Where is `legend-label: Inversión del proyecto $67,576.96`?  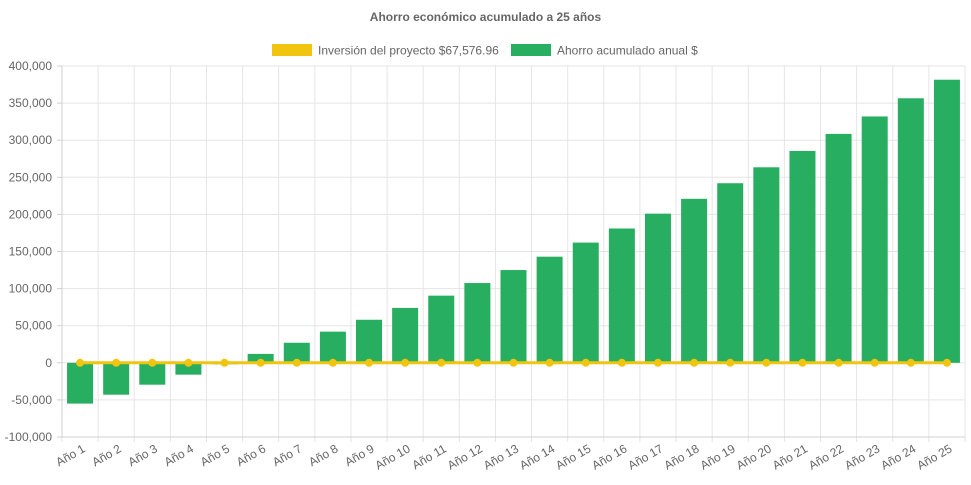
legend-label: Inversión del proyecto $67,576.96 is located at coordinates (408, 51).